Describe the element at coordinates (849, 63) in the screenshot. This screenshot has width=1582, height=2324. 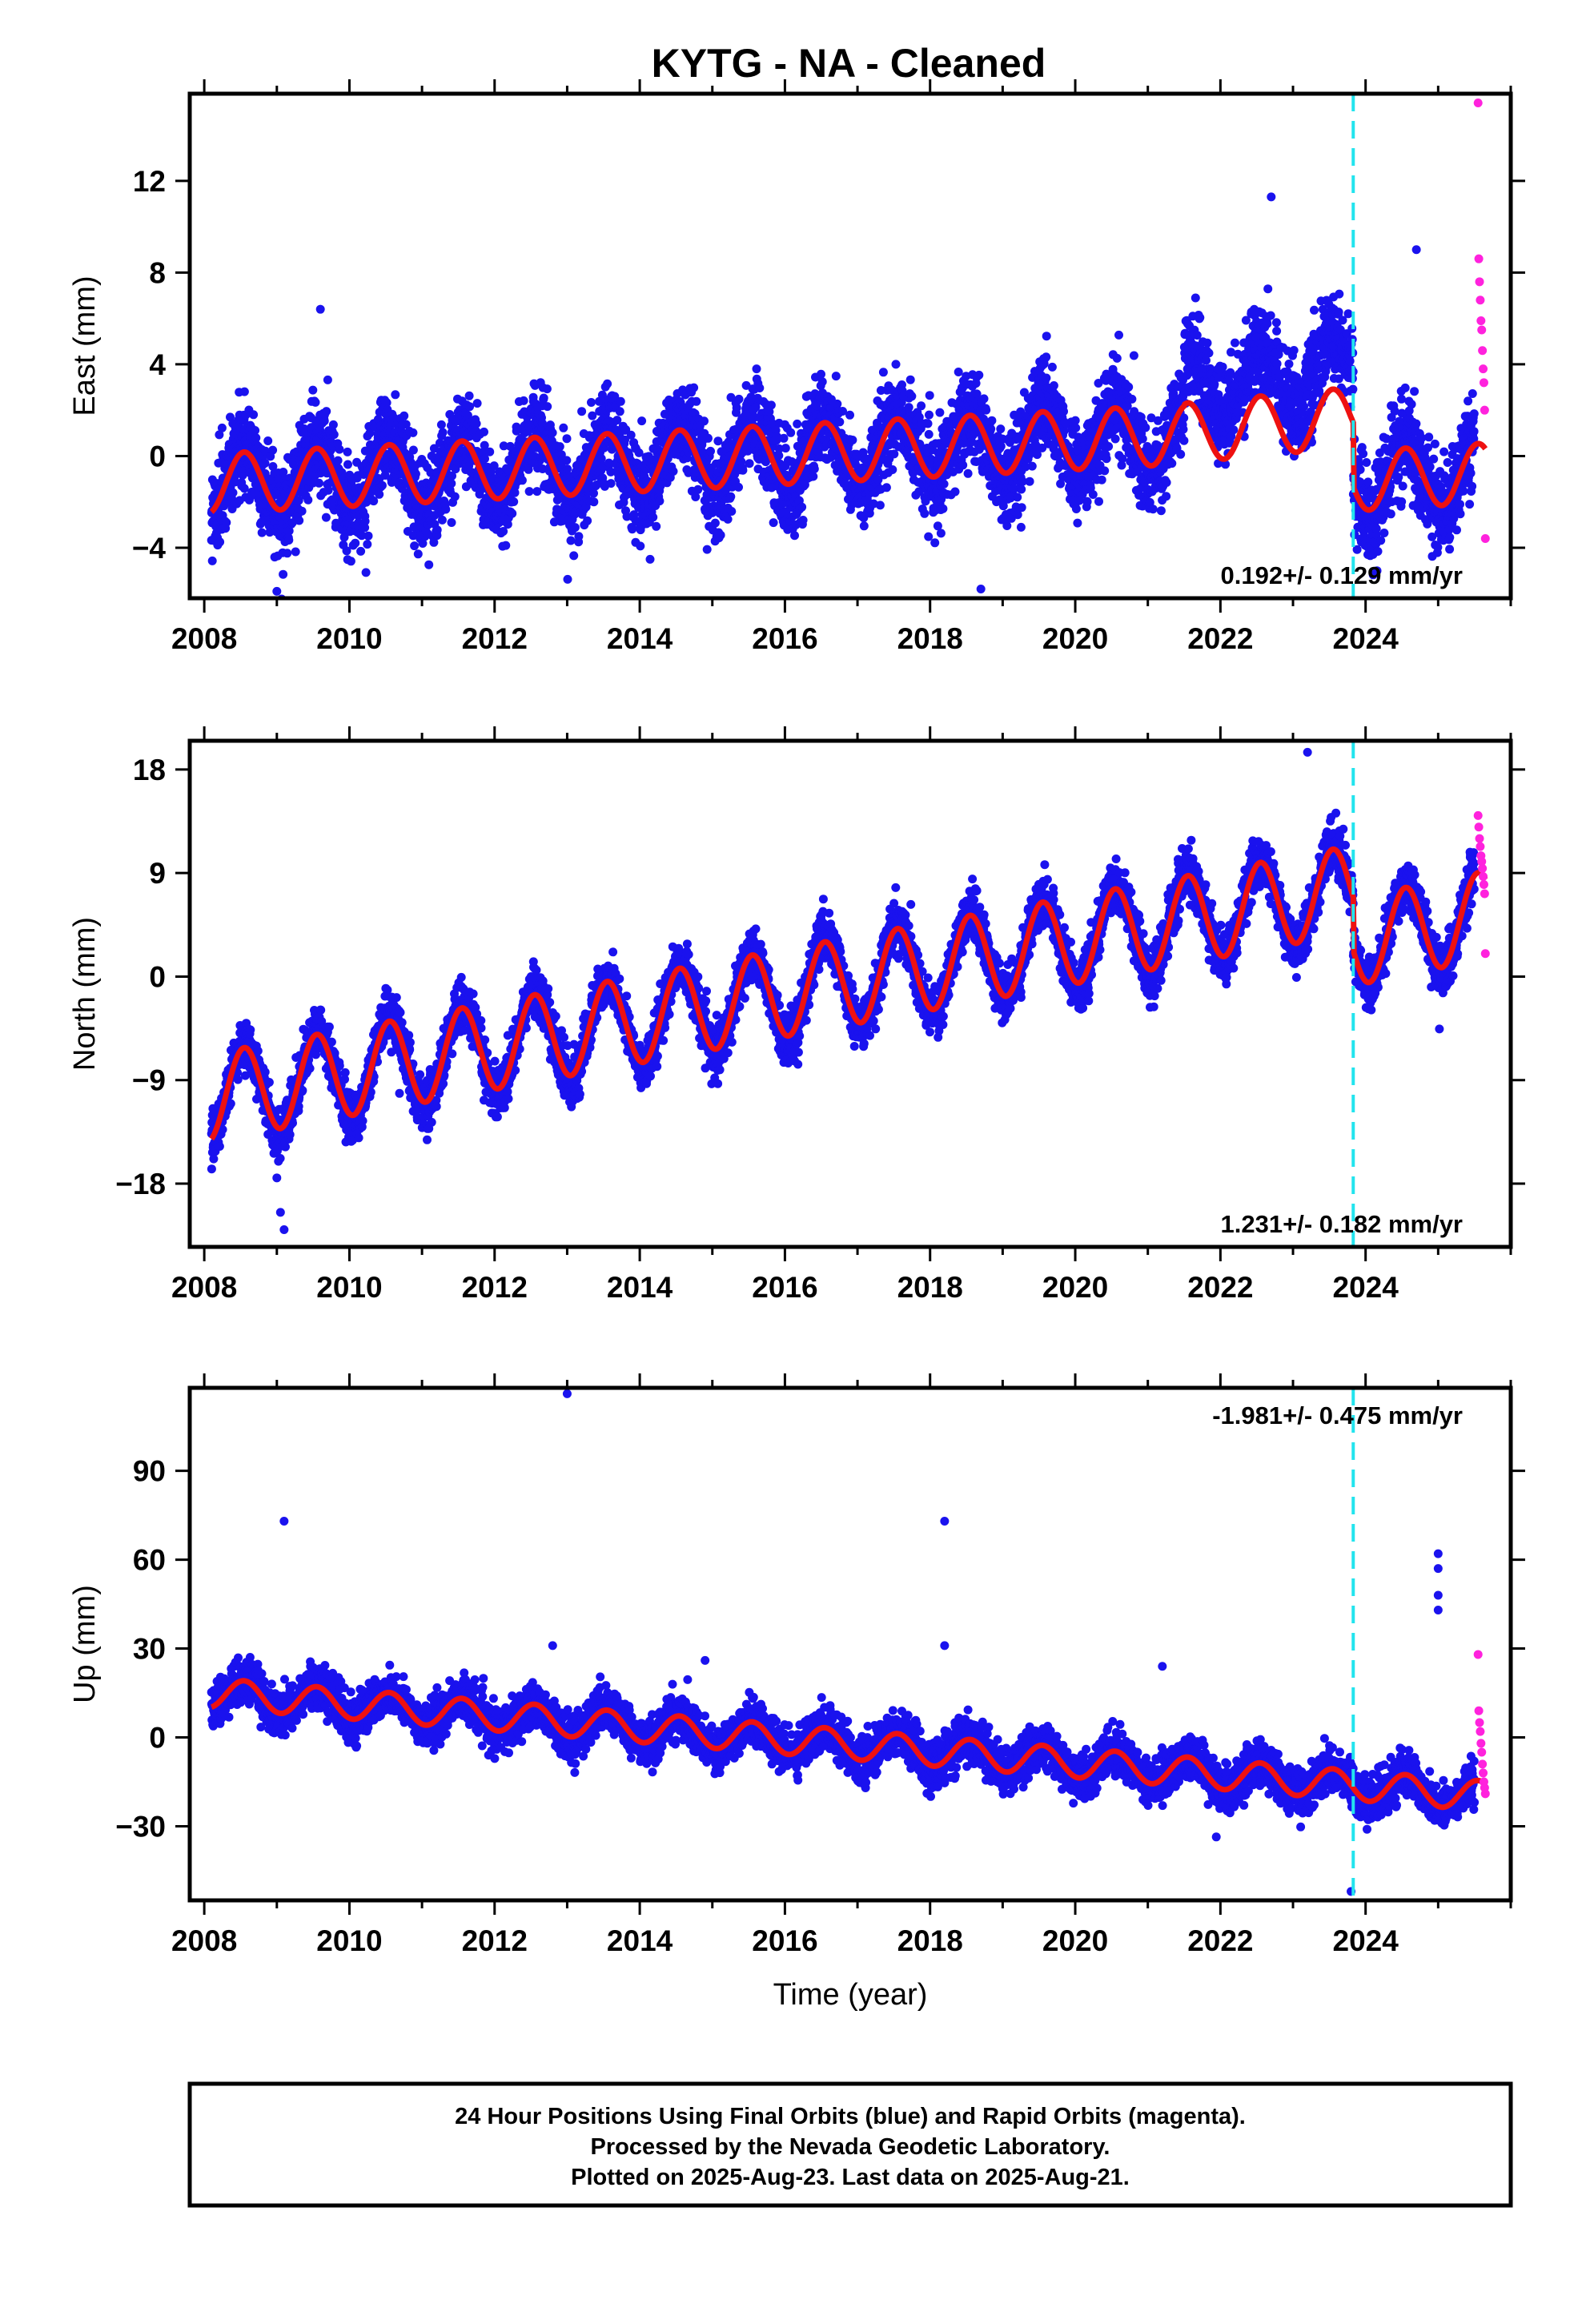
I see `figure-title: KYTG - NA - Cleaned` at that location.